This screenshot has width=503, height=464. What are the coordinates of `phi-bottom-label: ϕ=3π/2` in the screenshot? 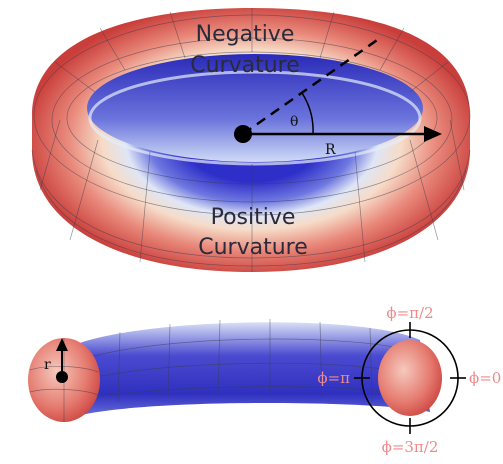 It's located at (410, 447).